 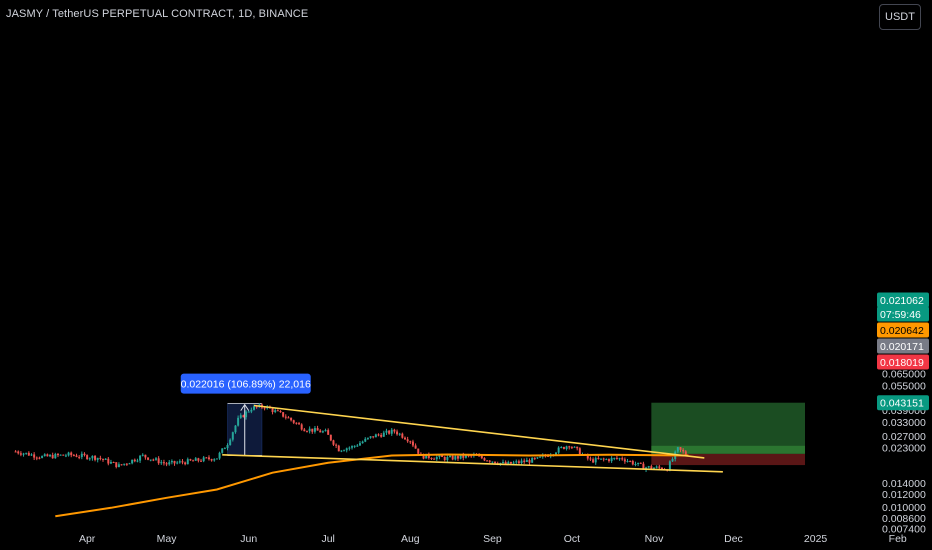 I want to click on upper-trendline, so click(x=479, y=431).